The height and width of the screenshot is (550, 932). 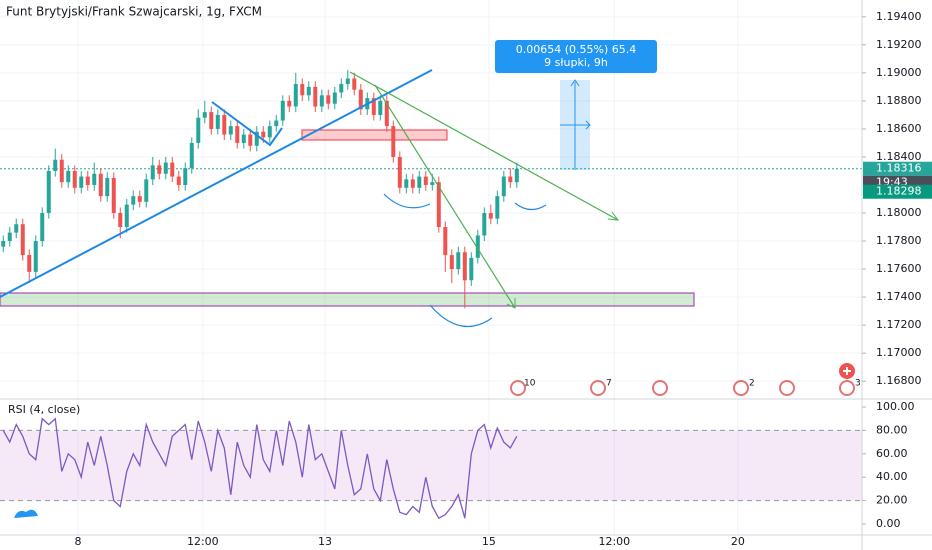 What do you see at coordinates (347, 299) in the screenshot?
I see `support-zone` at bounding box center [347, 299].